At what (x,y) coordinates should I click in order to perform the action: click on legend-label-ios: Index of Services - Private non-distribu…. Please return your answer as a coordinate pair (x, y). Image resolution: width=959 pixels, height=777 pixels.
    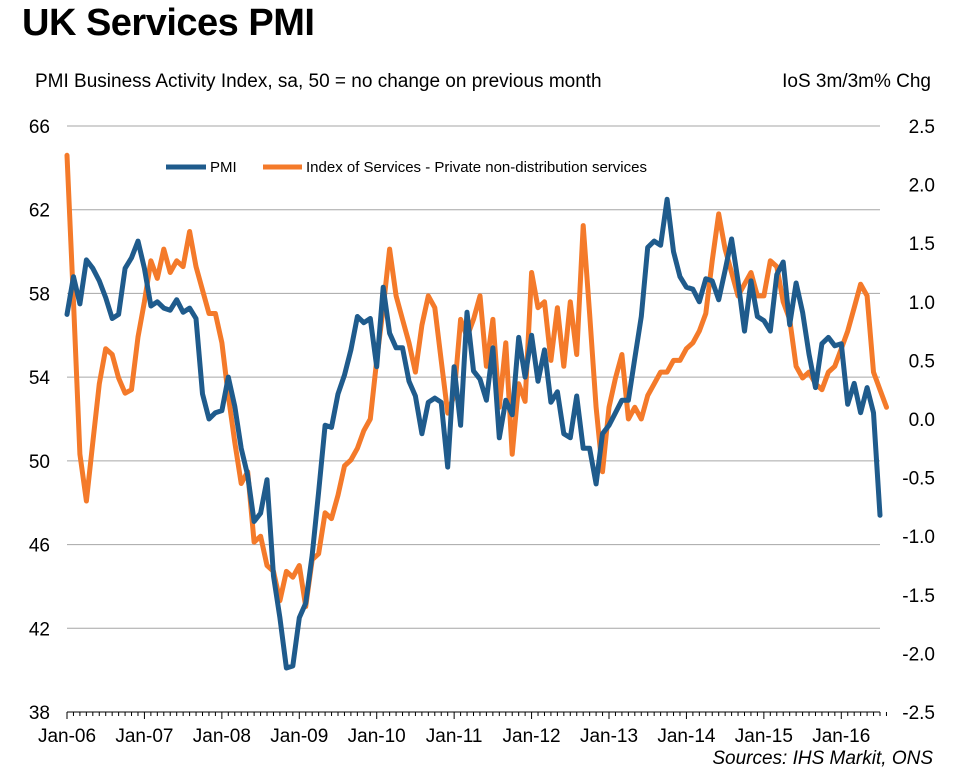
    Looking at the image, I should click on (476, 167).